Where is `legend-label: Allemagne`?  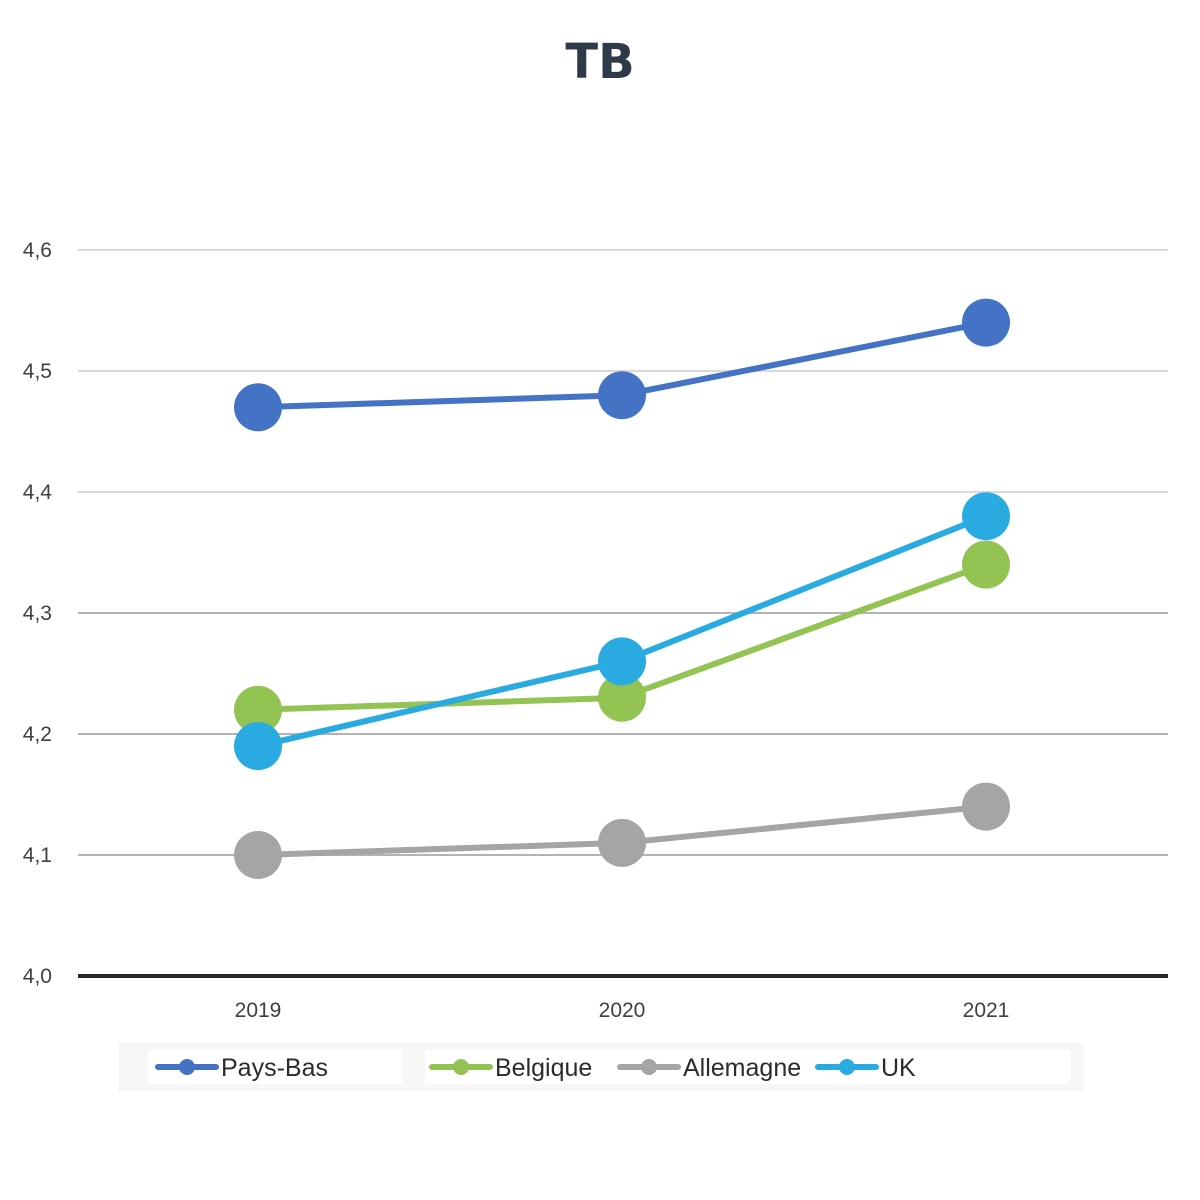
legend-label: Allemagne is located at coordinates (742, 1068).